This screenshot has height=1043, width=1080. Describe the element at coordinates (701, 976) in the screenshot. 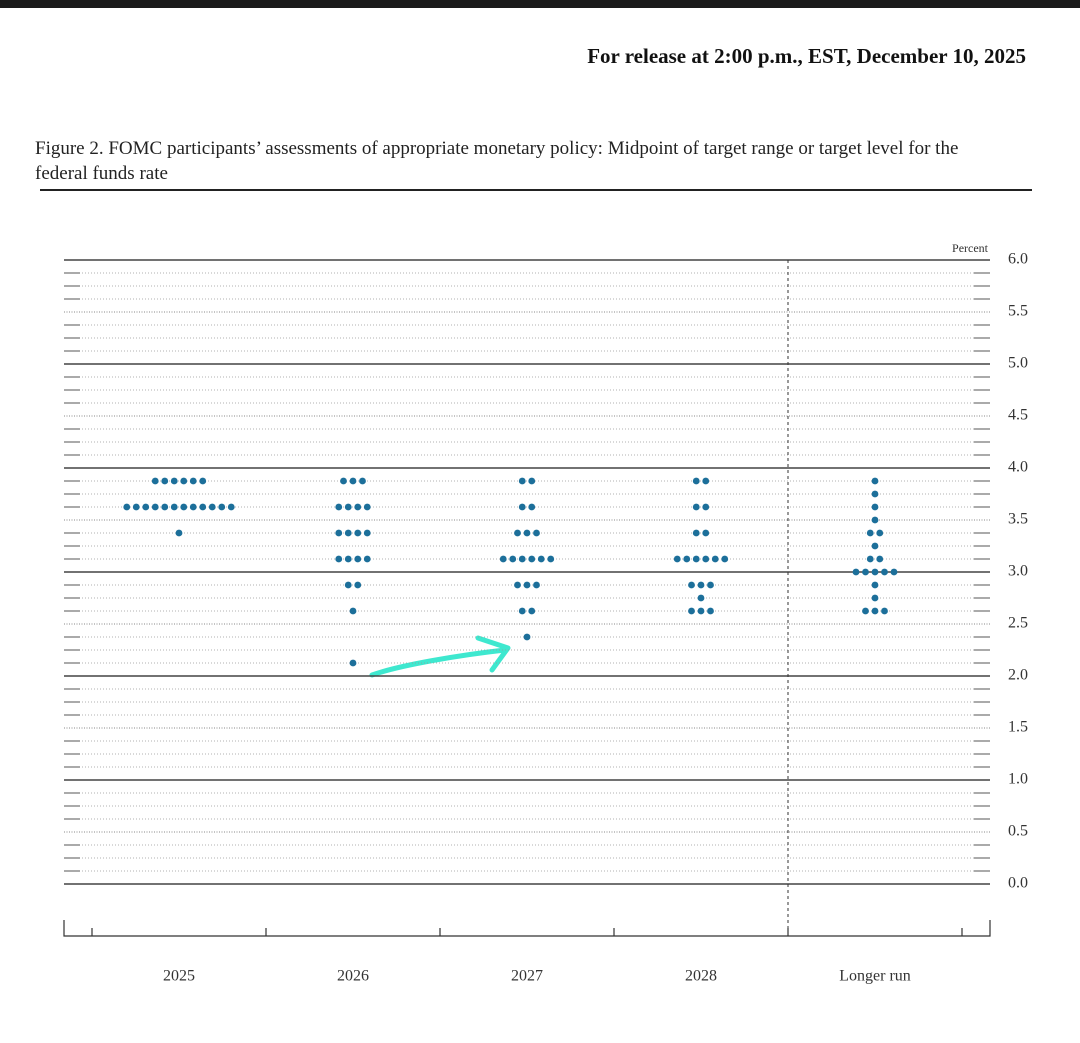

I see `x-tick-label: 2028` at that location.